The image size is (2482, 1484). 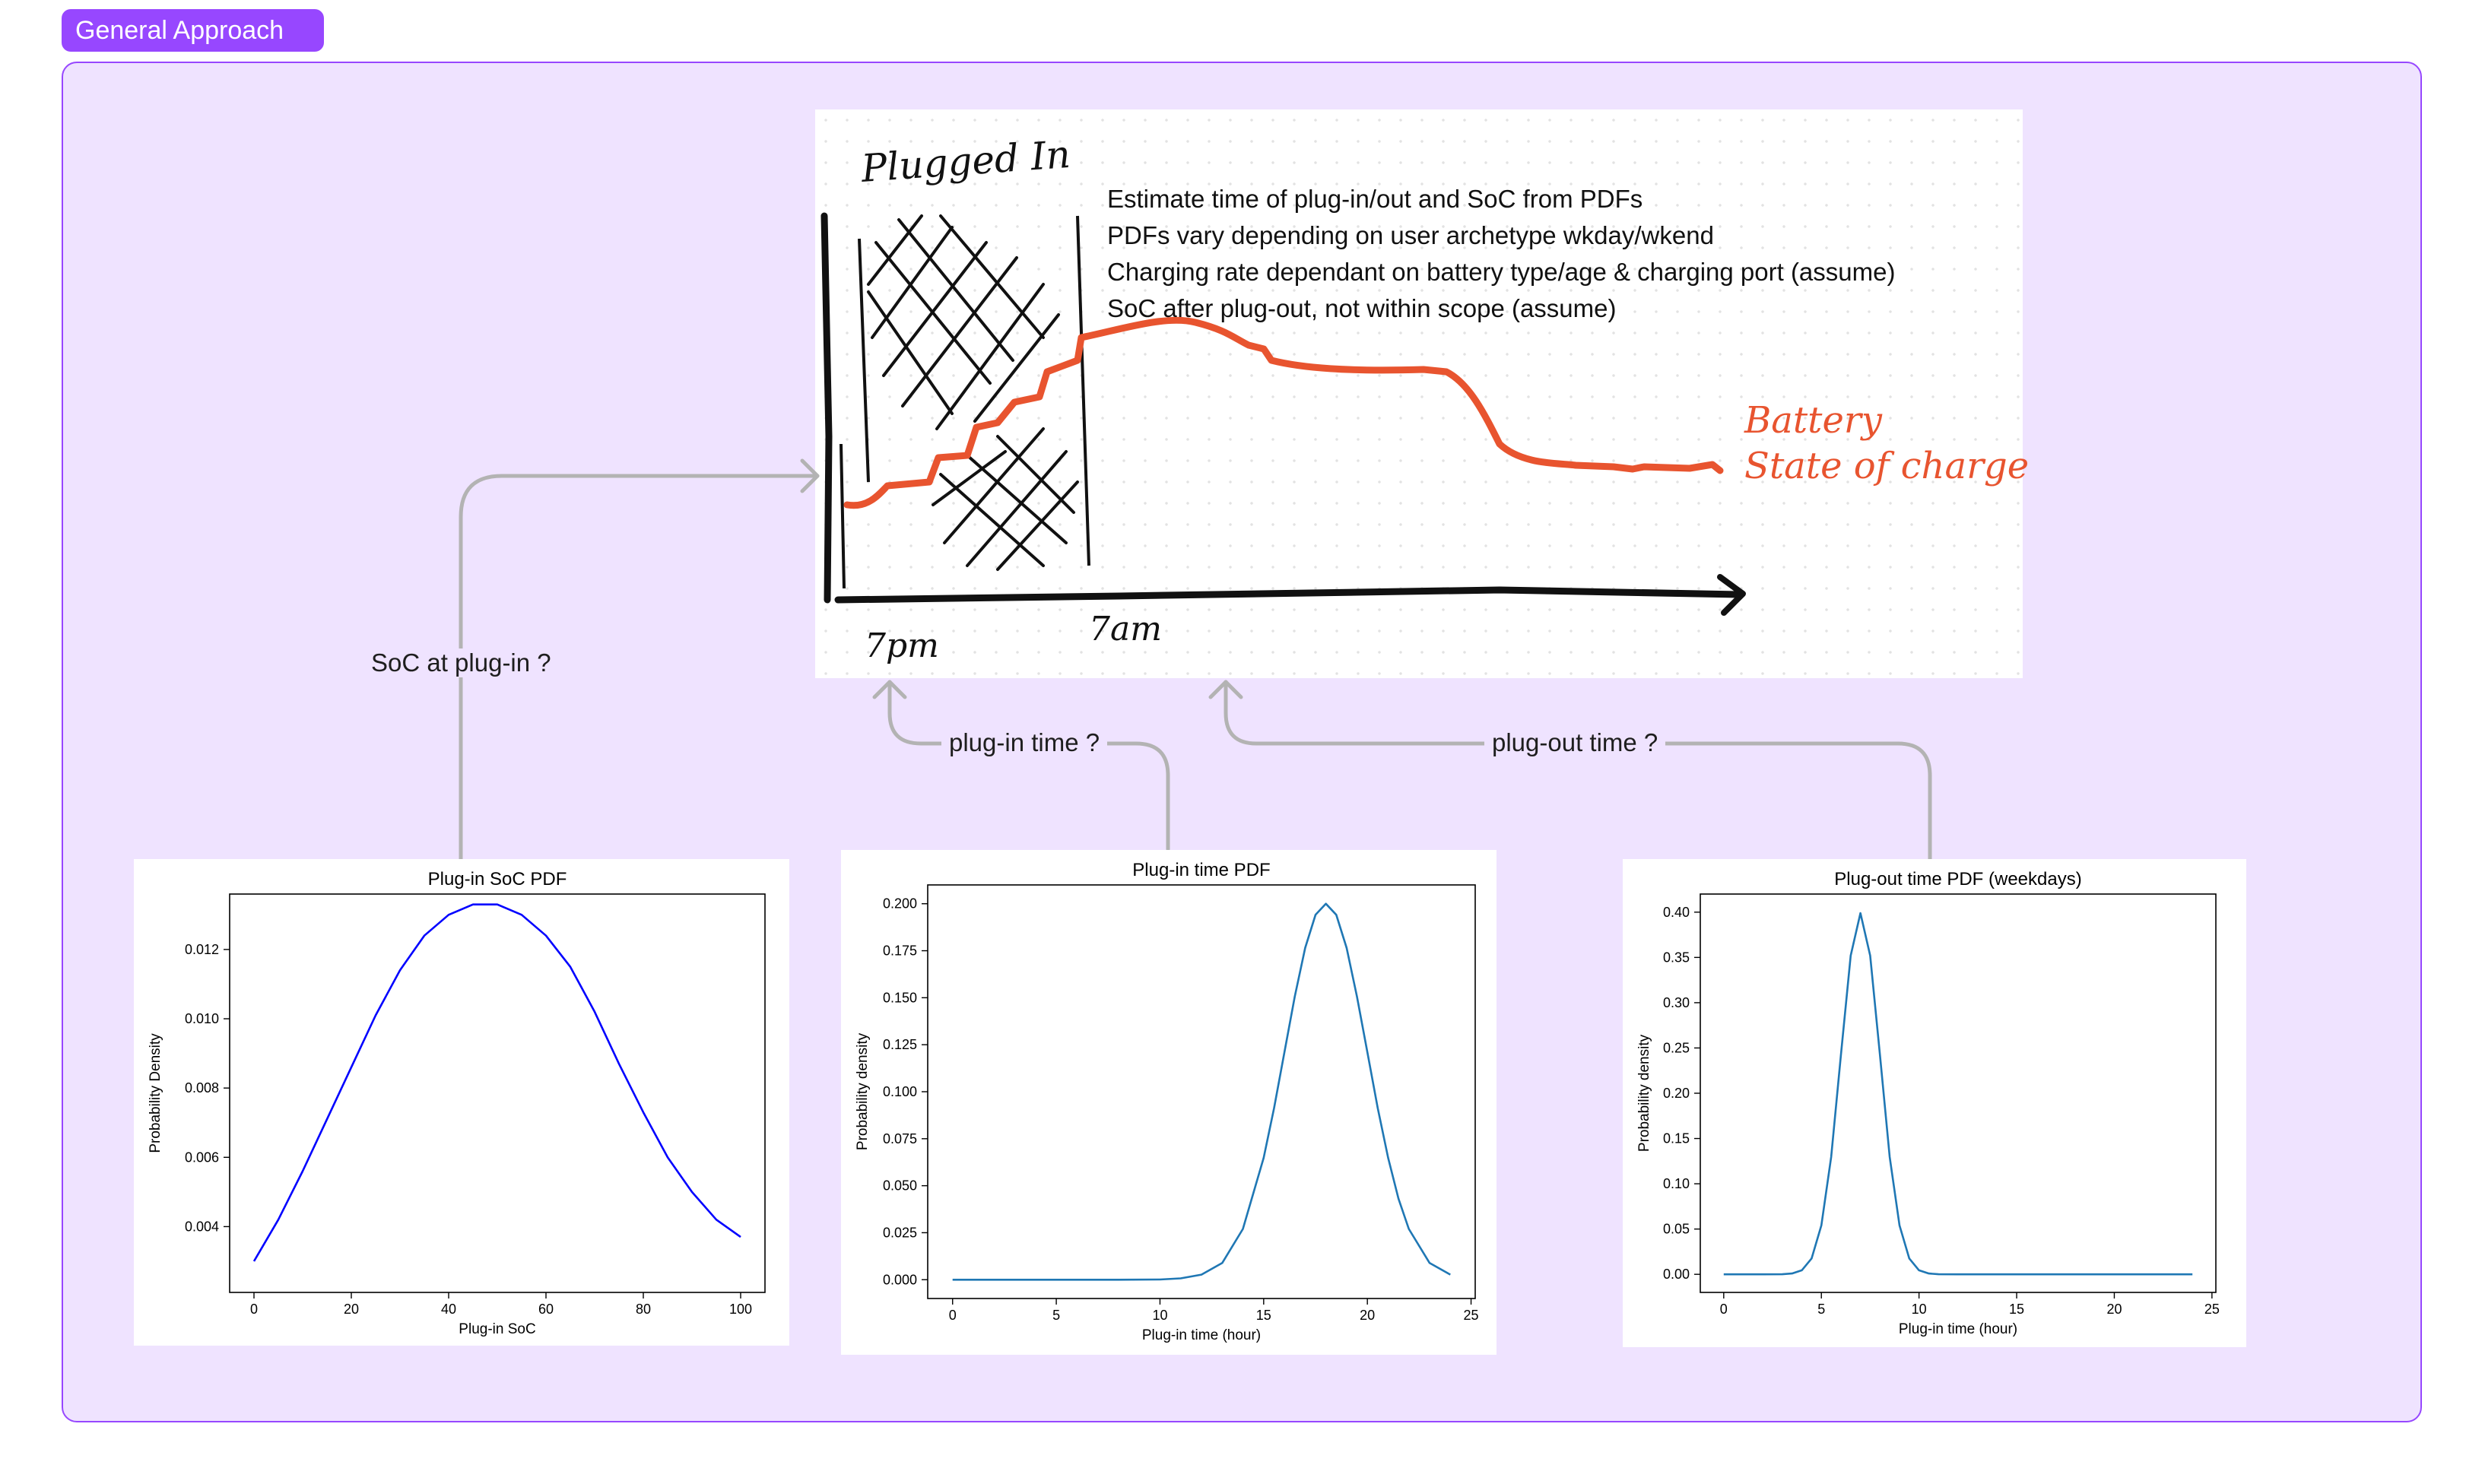 I want to click on y-tick-label: 0.008, so click(x=202, y=1088).